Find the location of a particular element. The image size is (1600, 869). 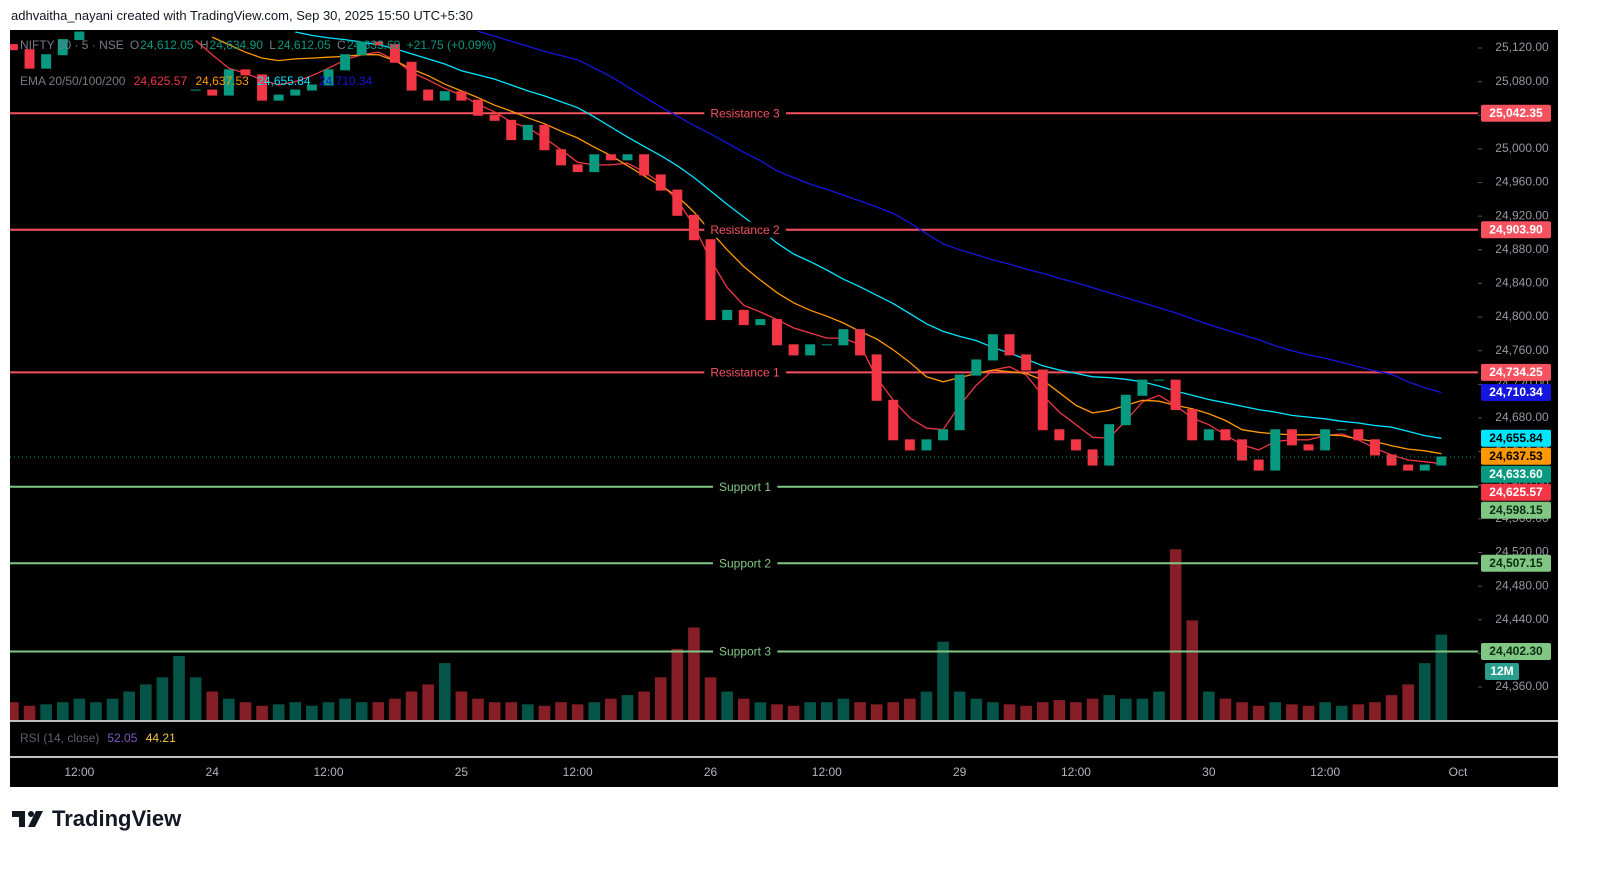

price-tag-label: 24,710.34 is located at coordinates (1516, 392).